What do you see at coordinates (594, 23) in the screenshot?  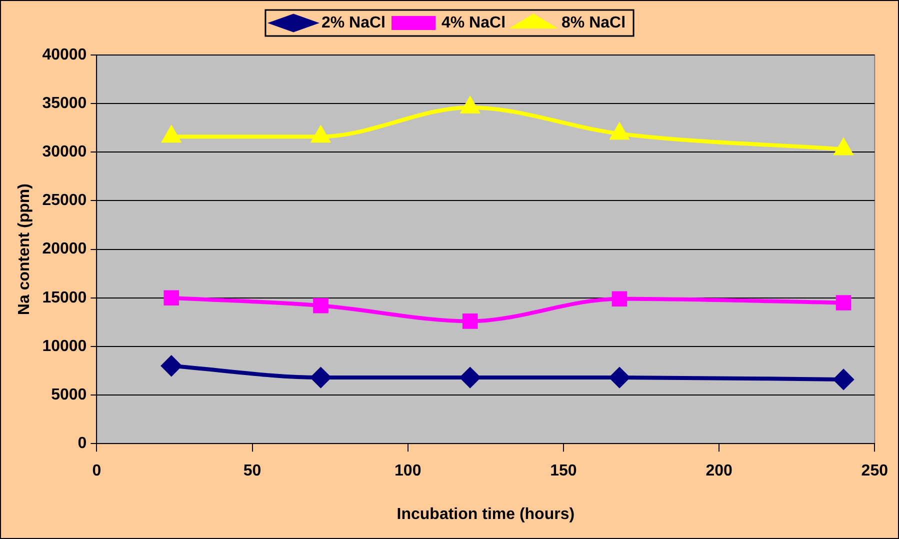 I see `legend-label: 8% NaCl` at bounding box center [594, 23].